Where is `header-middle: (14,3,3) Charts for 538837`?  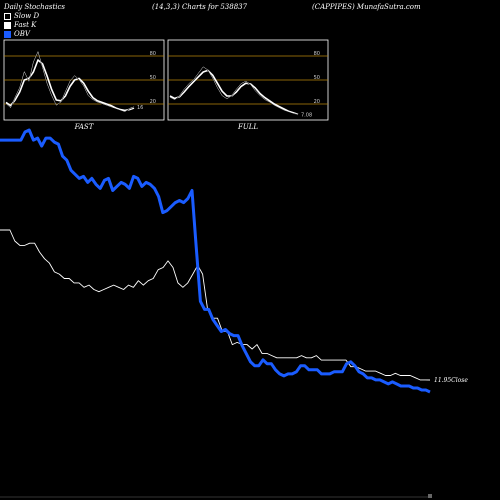 header-middle: (14,3,3) Charts for 538837 is located at coordinates (200, 7).